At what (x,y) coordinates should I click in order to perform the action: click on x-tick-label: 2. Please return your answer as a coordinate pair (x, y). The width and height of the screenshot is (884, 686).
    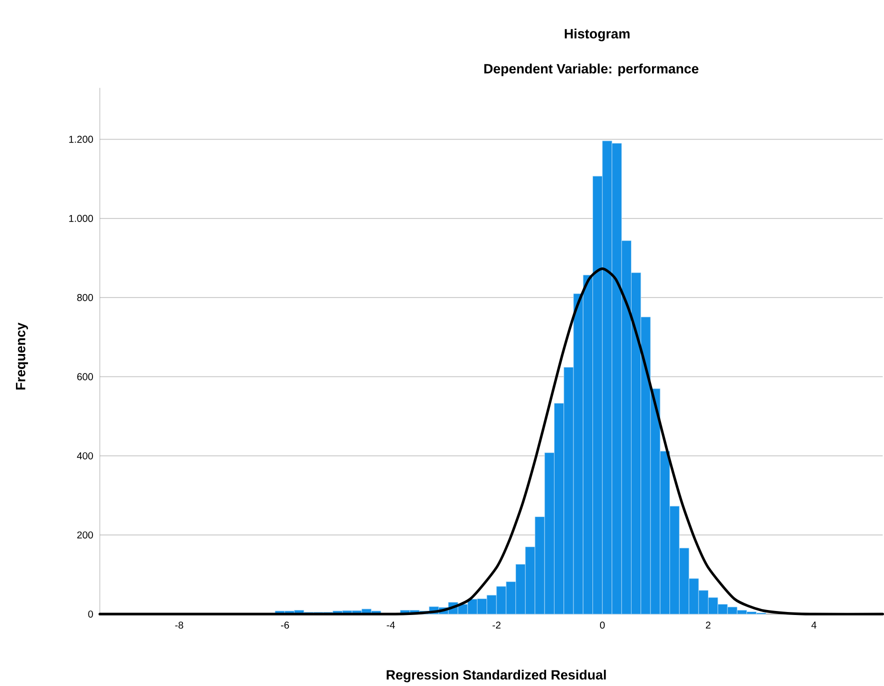
    Looking at the image, I should click on (708, 625).